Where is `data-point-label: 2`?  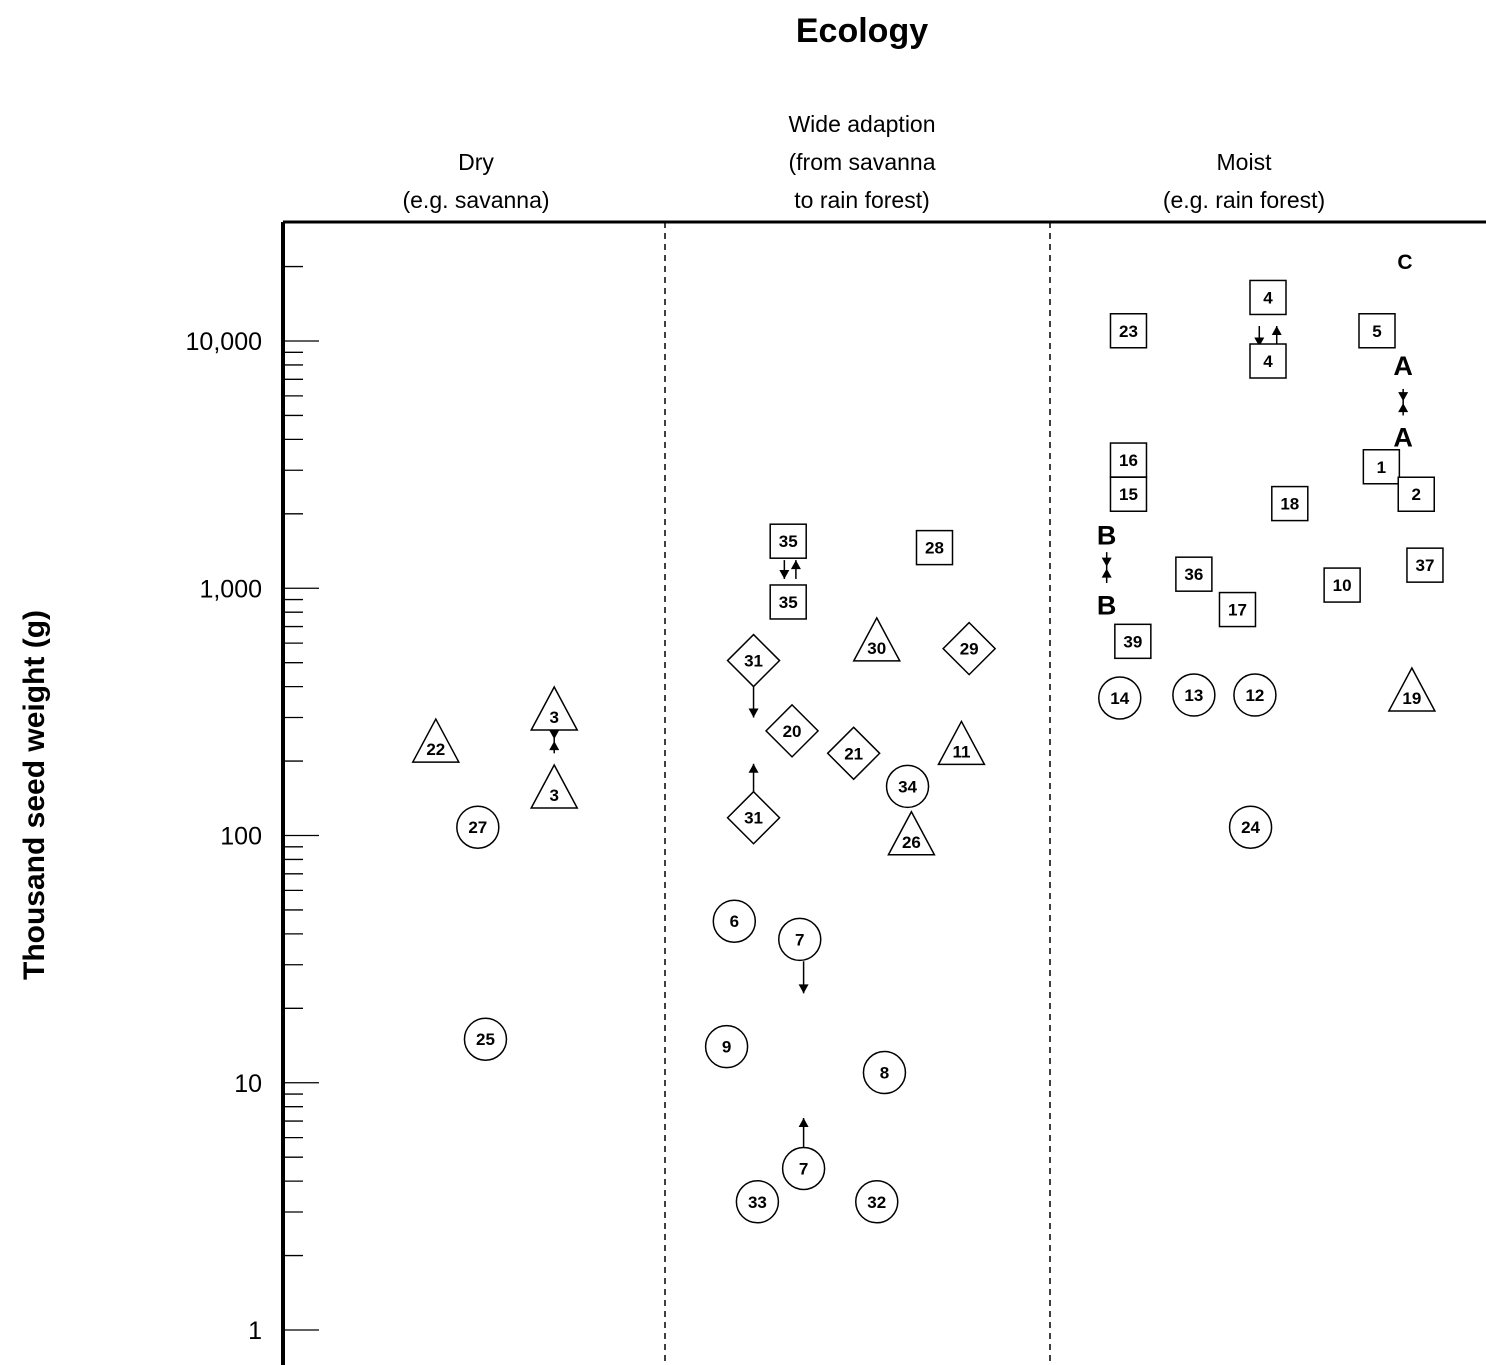
data-point-label: 2 is located at coordinates (1416, 494).